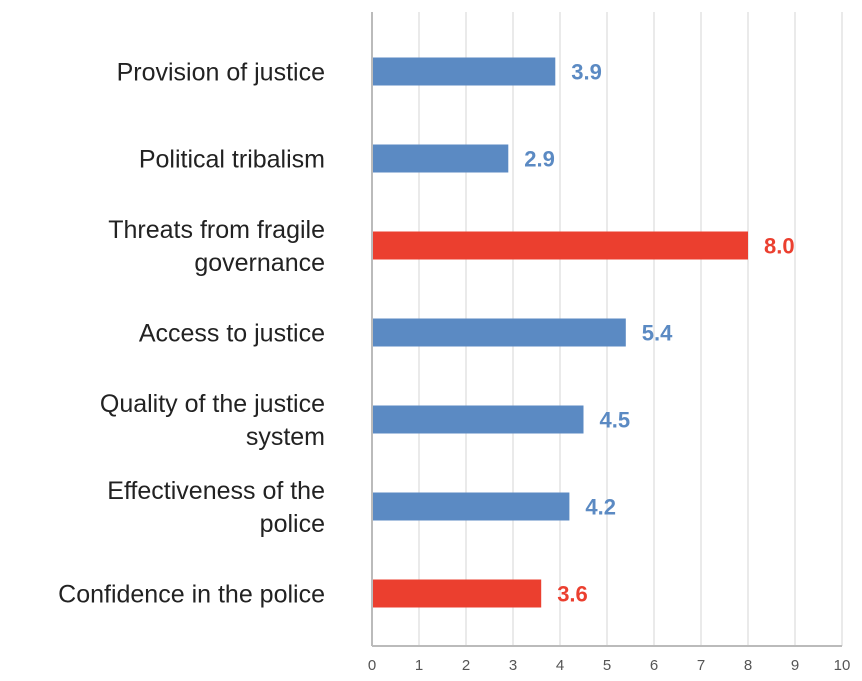 This screenshot has width=862, height=681. Describe the element at coordinates (232, 334) in the screenshot. I see `category-label: Access to justice` at that location.